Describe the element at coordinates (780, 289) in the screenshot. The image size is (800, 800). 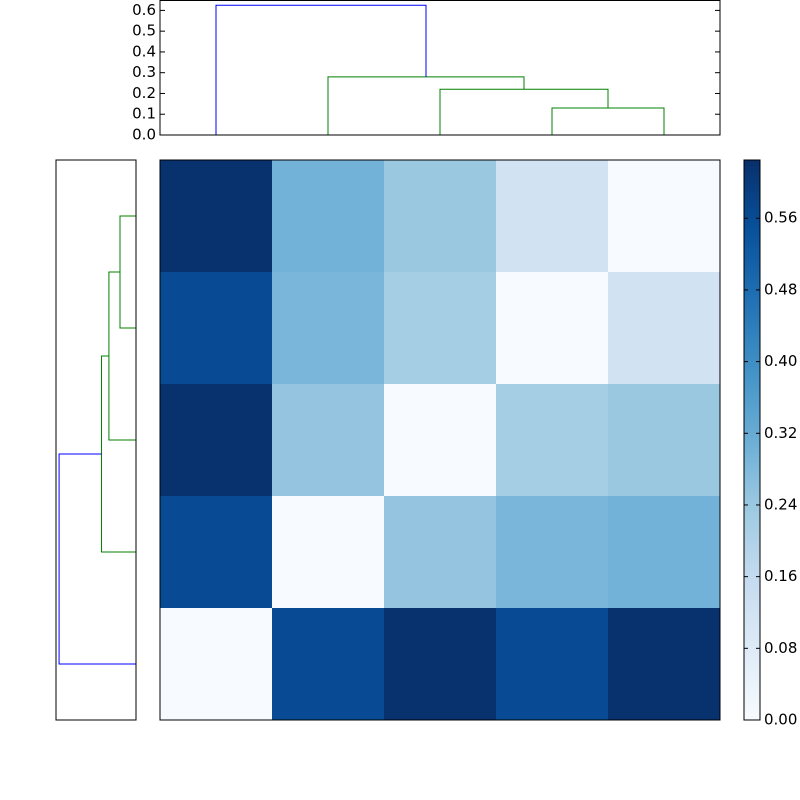
I see `colorbar-tick-label: 0.48` at that location.